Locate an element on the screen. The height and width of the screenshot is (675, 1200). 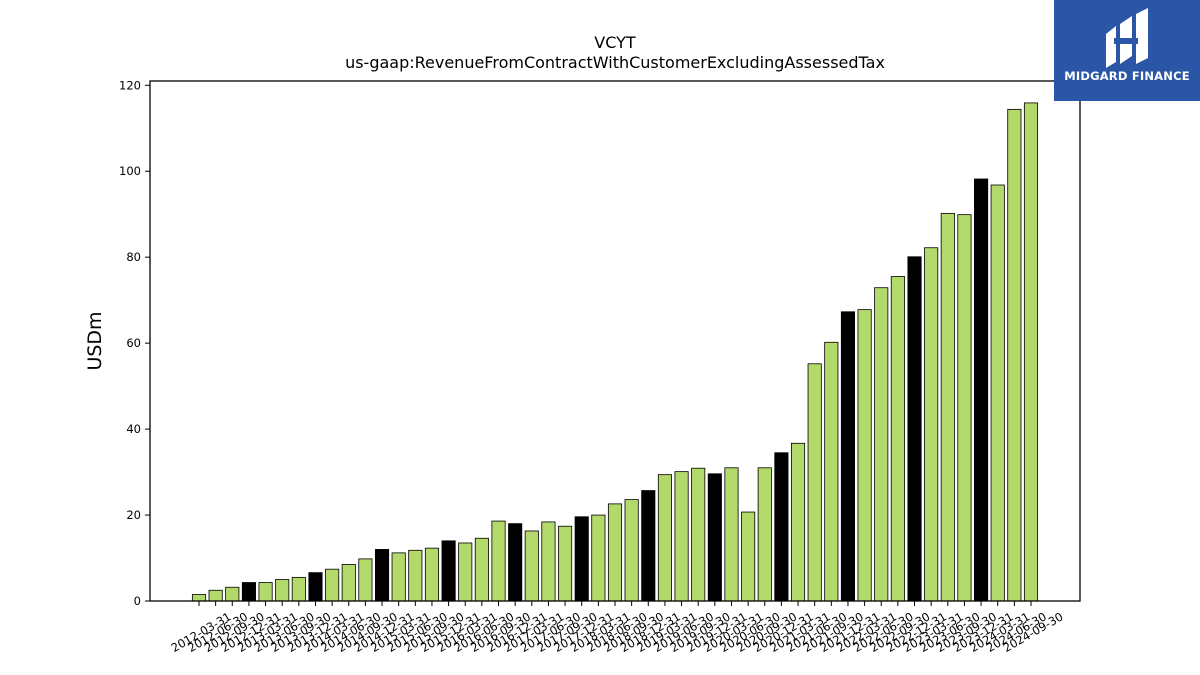
y-tick-label: 20 is located at coordinates (133, 515).